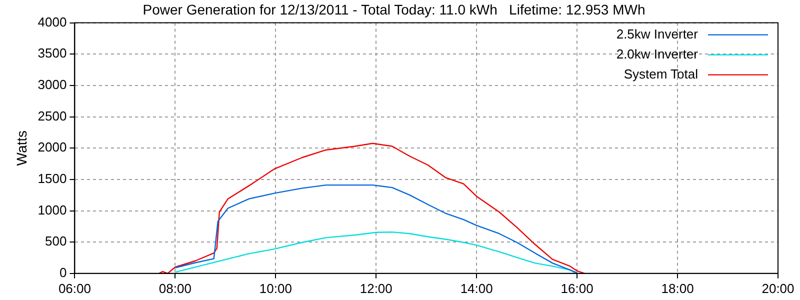 This screenshot has width=800, height=300. What do you see at coordinates (74, 288) in the screenshot?
I see `x-tick-label: 06:00` at bounding box center [74, 288].